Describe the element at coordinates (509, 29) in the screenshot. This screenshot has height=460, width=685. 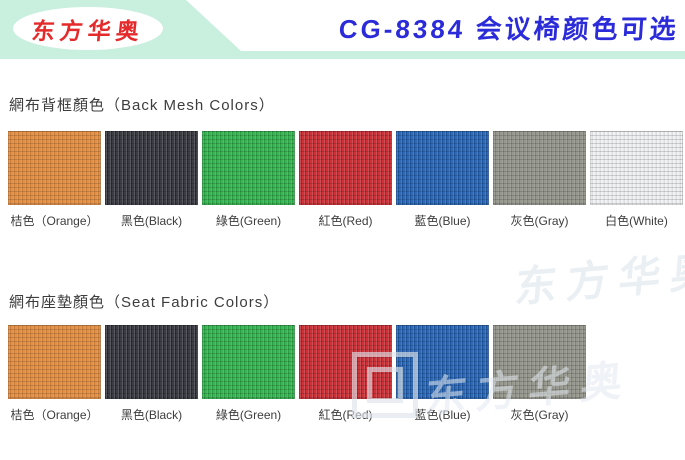
I see `page-title: CG-8384 会议椅颜色可选` at that location.